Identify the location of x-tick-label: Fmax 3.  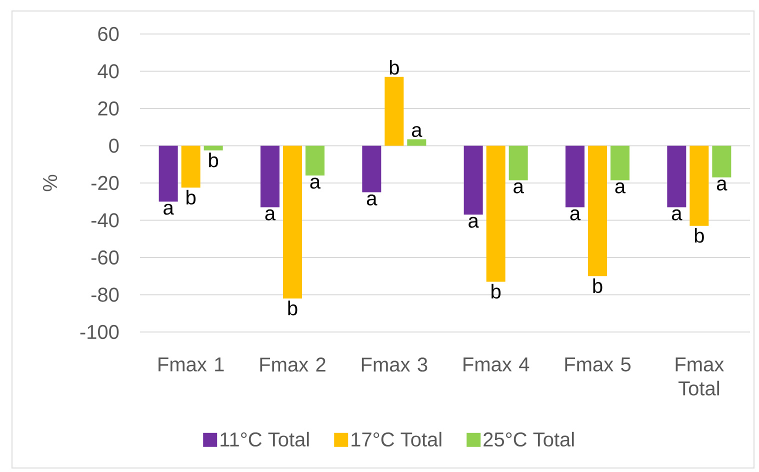
(395, 365).